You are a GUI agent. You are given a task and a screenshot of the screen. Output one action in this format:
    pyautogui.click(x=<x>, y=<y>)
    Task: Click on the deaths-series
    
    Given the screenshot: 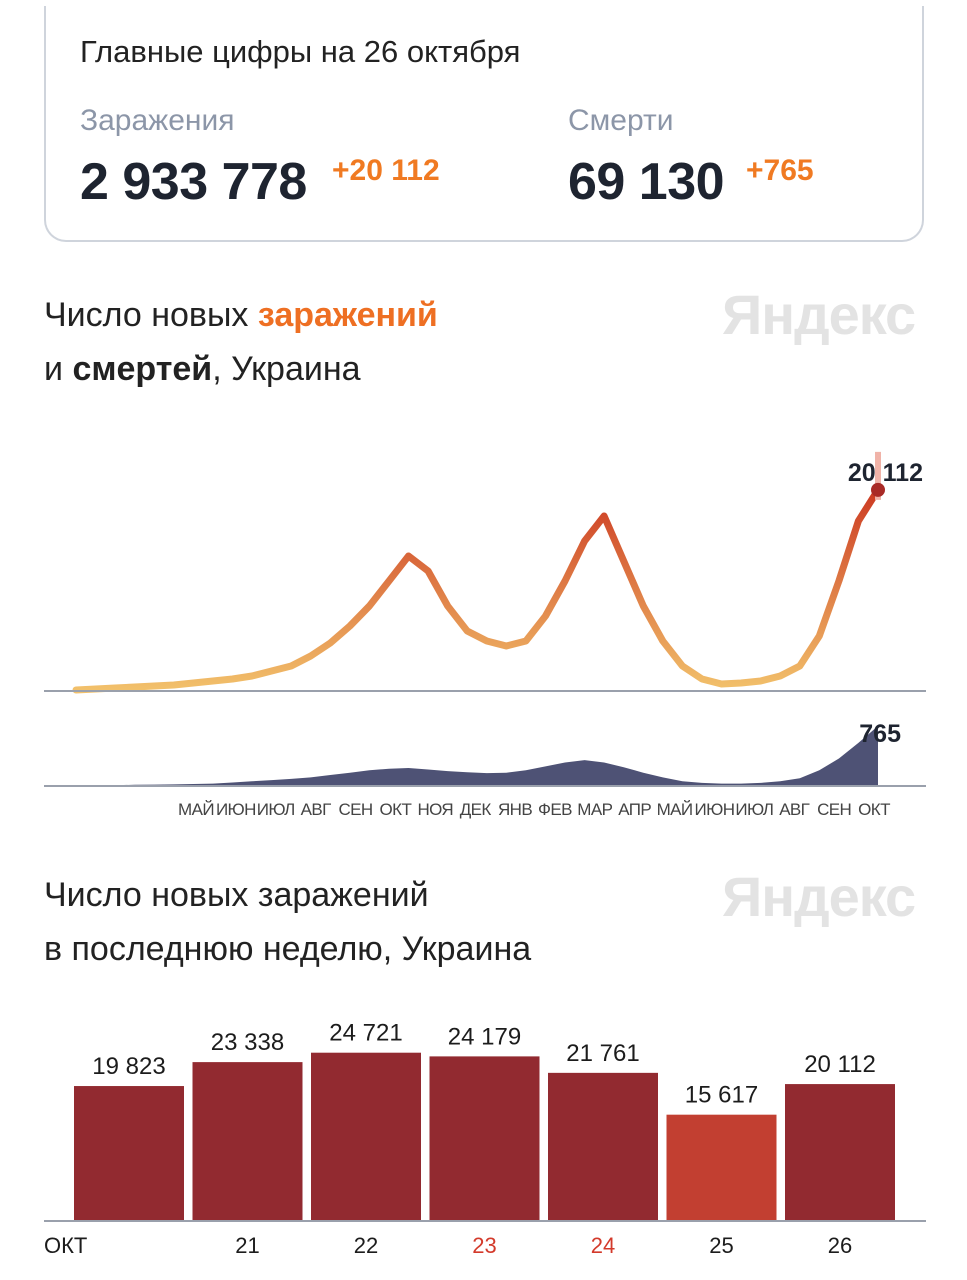 What is the action you would take?
    pyautogui.click(x=477, y=756)
    